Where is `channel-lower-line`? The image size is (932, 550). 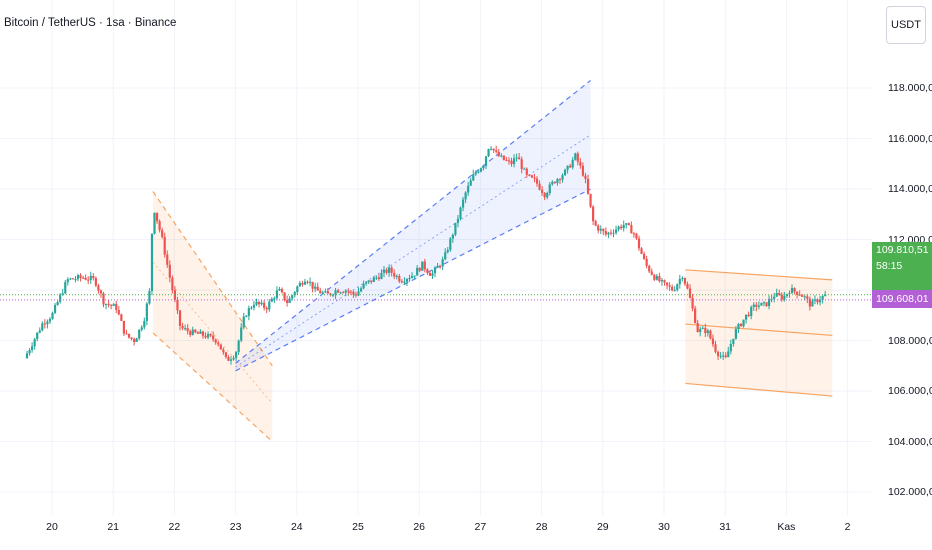 channel-lower-line is located at coordinates (413, 280).